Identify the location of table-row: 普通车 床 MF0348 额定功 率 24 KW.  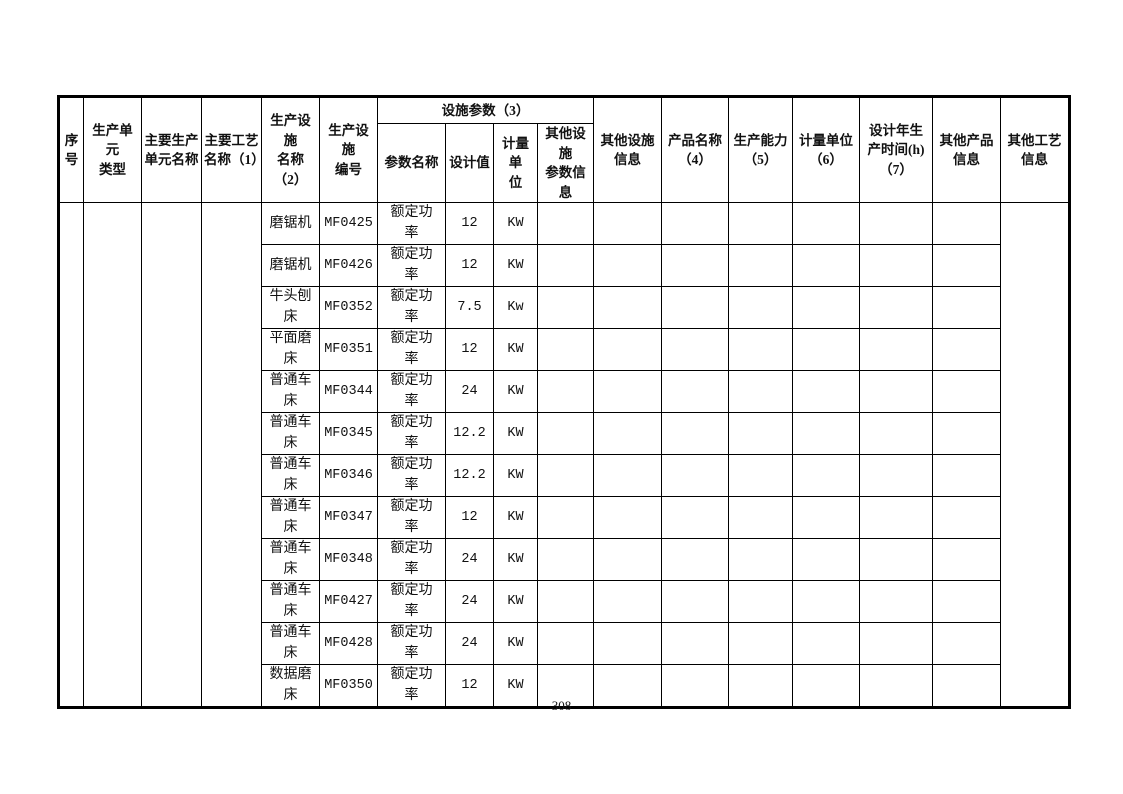
(564, 560).